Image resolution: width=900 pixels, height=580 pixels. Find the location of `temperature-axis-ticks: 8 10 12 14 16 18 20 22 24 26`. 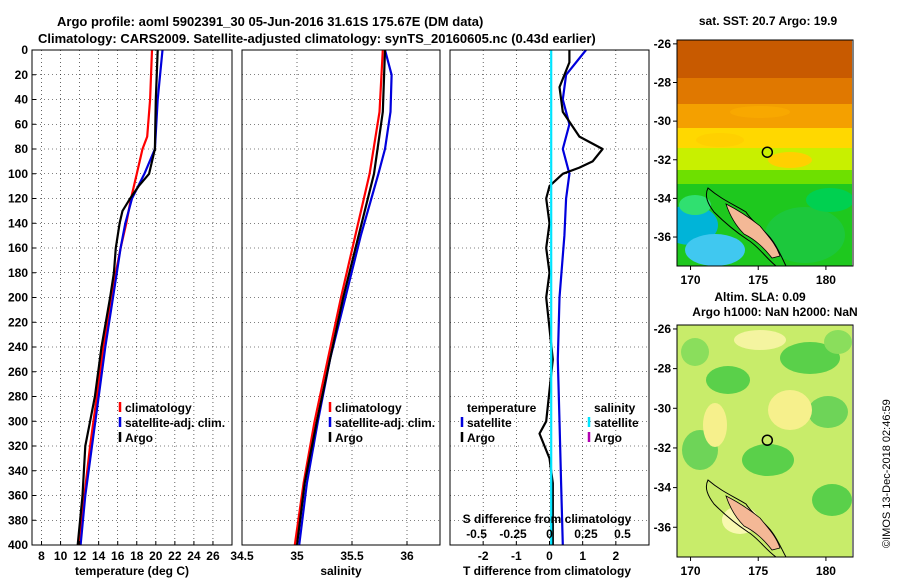

temperature-axis-ticks: 8 10 12 14 16 18 20 22 24 26 is located at coordinates (129, 552).